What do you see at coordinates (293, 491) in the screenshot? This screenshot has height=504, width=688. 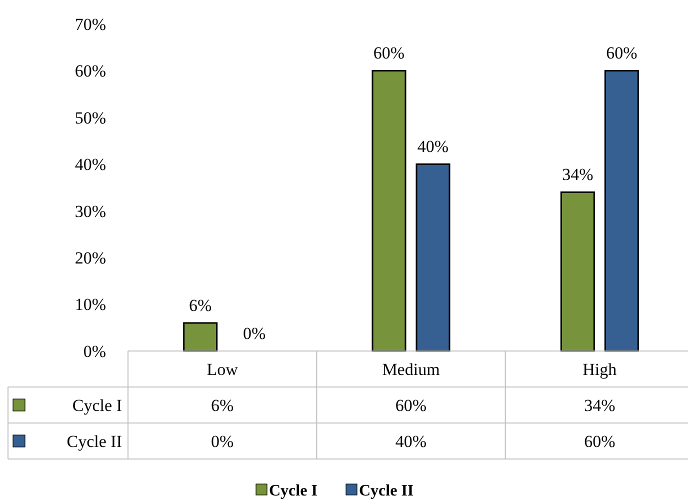 I see `legend-label: Cycle I` at bounding box center [293, 491].